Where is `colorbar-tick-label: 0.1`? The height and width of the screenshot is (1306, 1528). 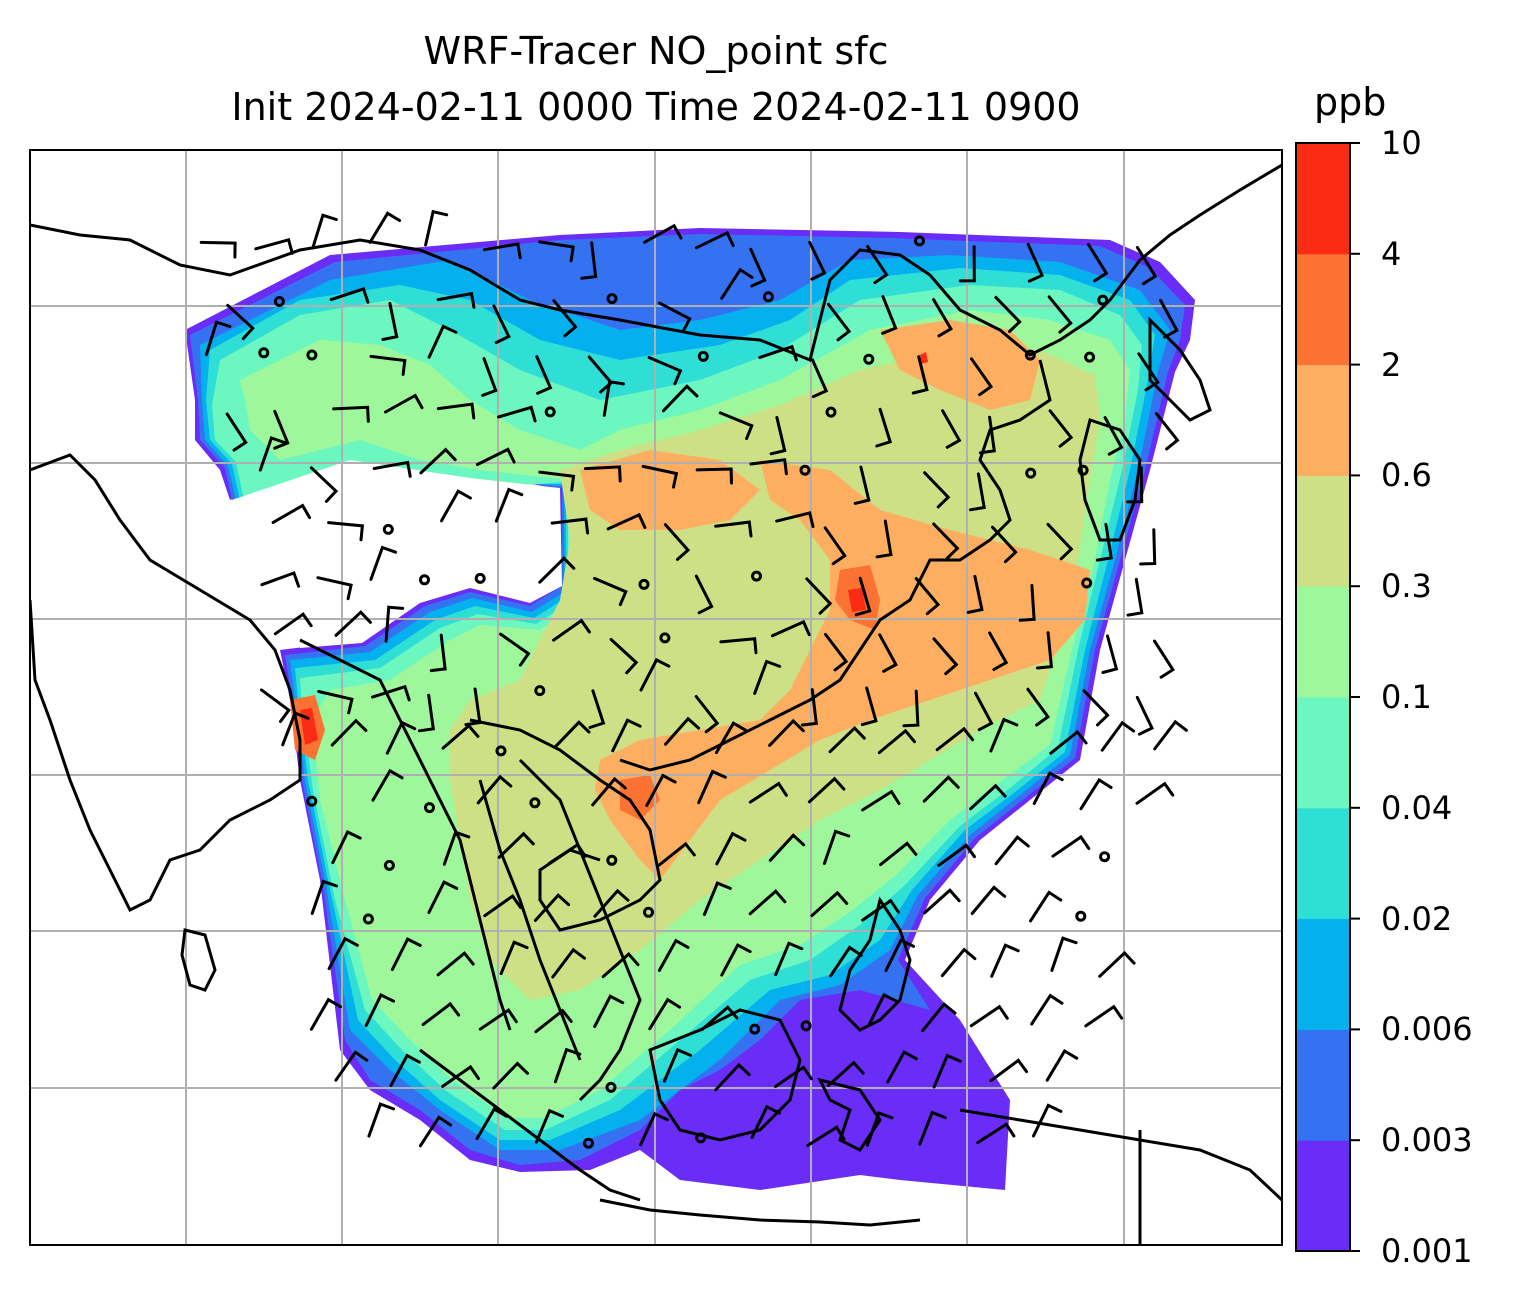
colorbar-tick-label: 0.1 is located at coordinates (1406, 697).